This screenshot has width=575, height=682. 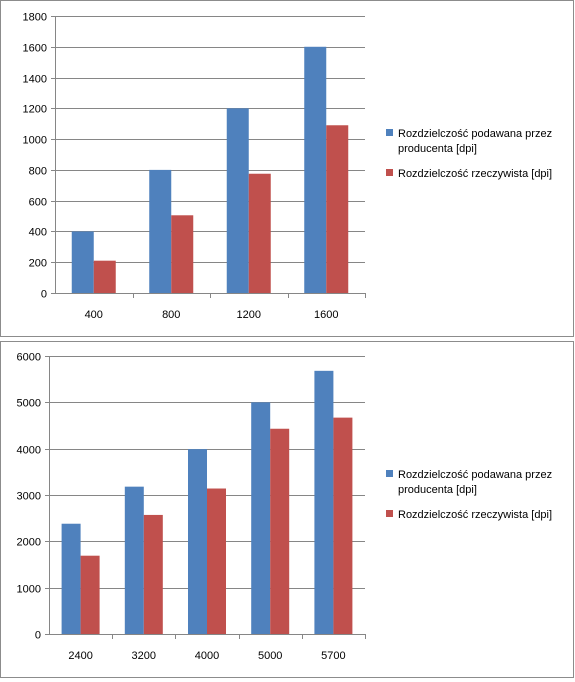 I want to click on y-tick-label: 1200, so click(x=35, y=110).